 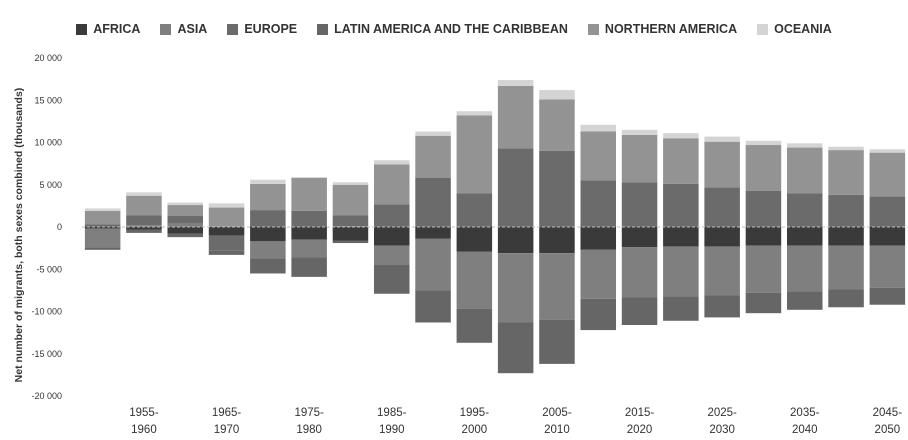 I want to click on legend-label: OCEANIA, so click(x=803, y=29).